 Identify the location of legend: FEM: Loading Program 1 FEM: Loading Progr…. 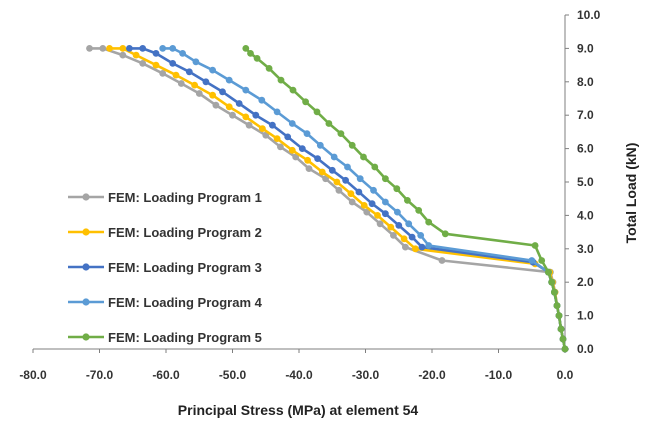
(165, 267).